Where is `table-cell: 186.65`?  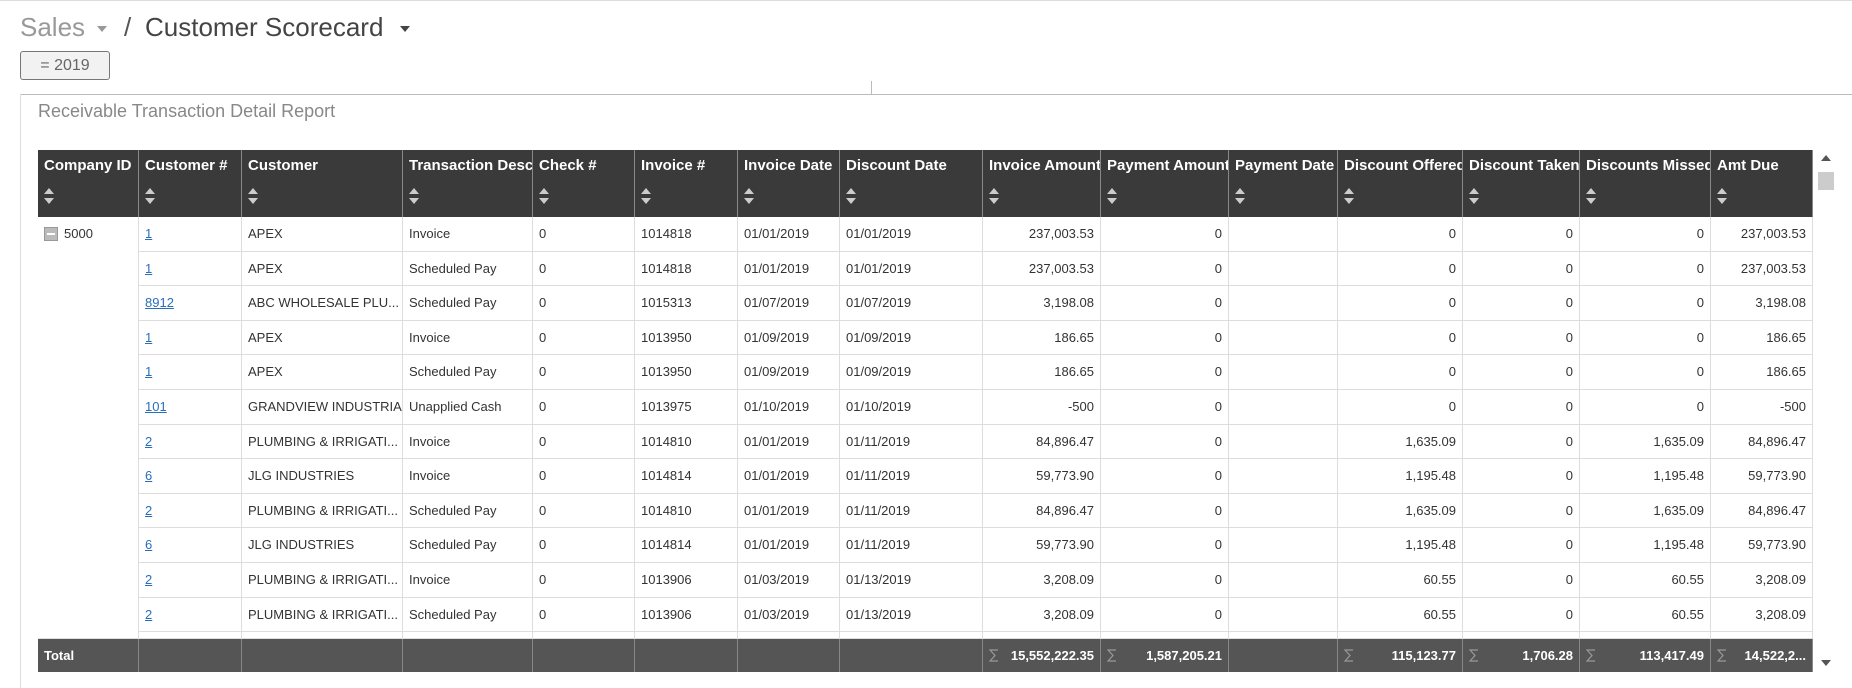 table-cell: 186.65 is located at coordinates (1042, 338).